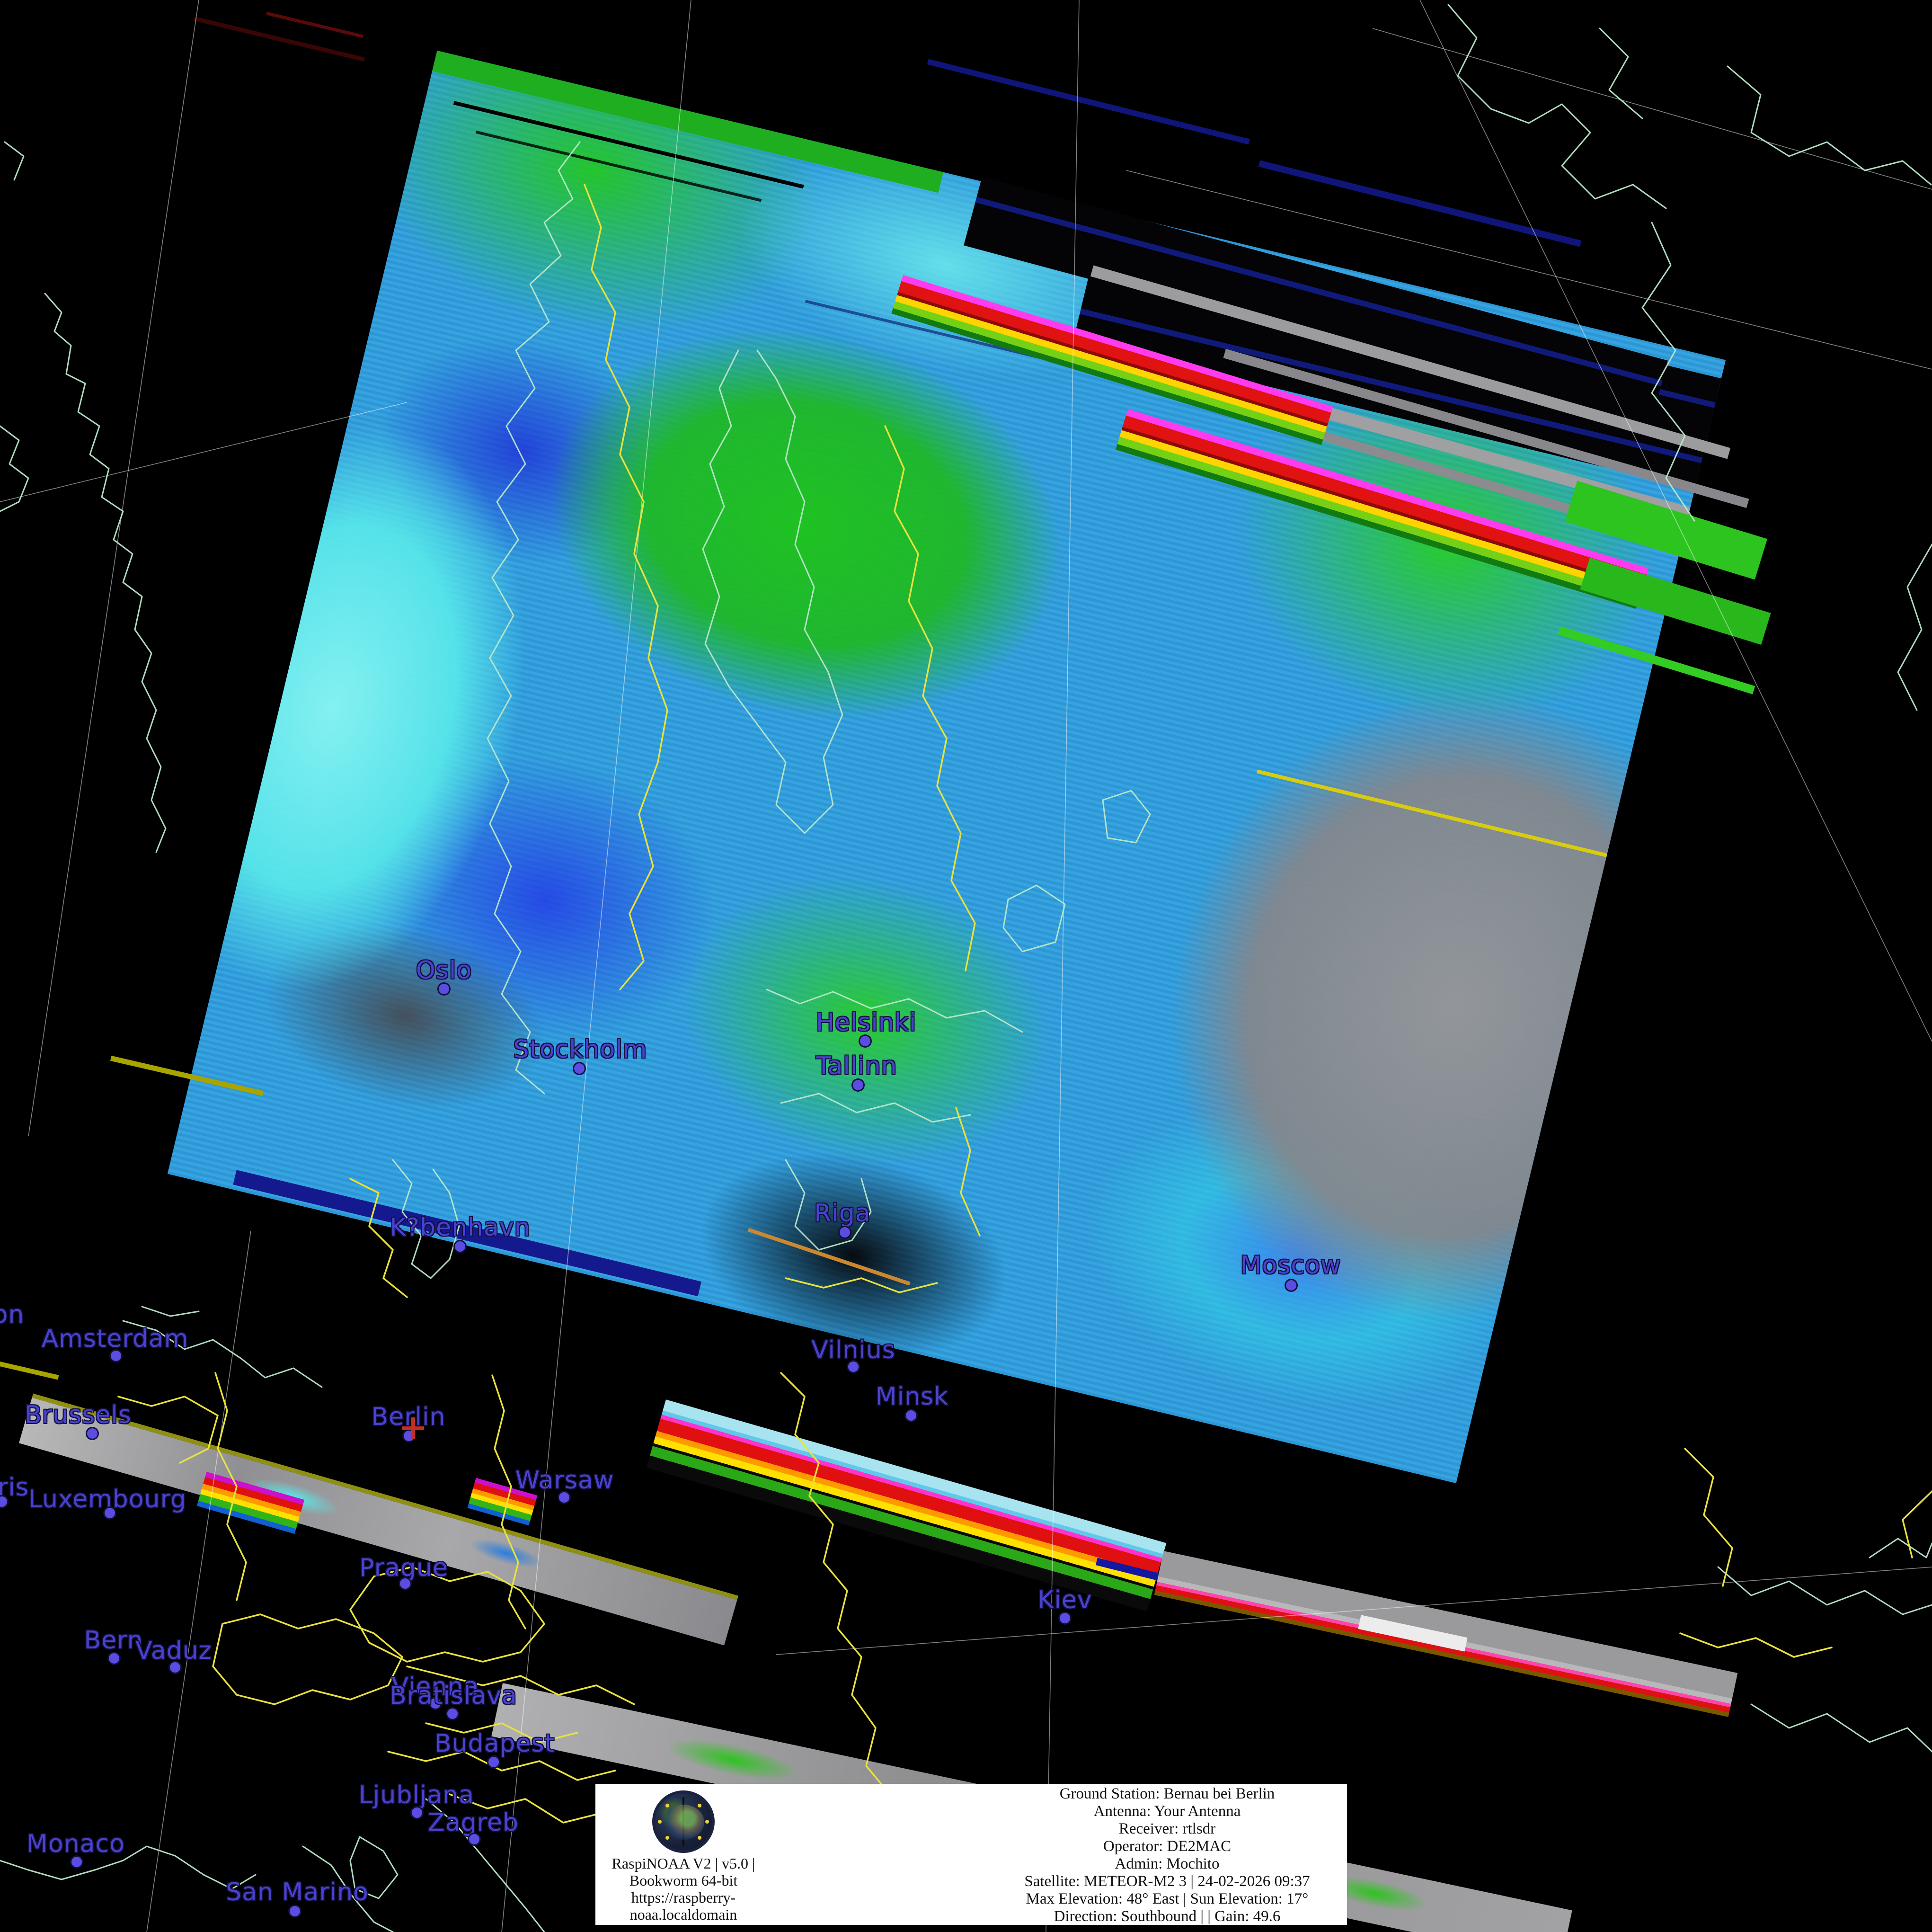 Image resolution: width=1932 pixels, height=1932 pixels. What do you see at coordinates (579, 1068) in the screenshot?
I see `city-dot-stockholm` at bounding box center [579, 1068].